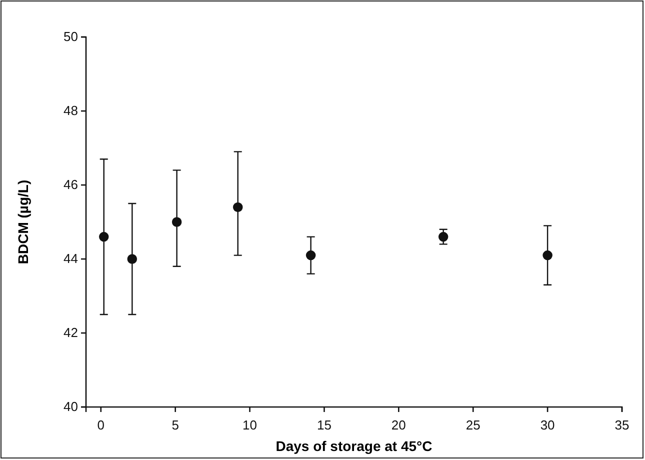 This screenshot has width=645, height=460. Describe the element at coordinates (622, 424) in the screenshot. I see `x-tick-label: 35` at that location.